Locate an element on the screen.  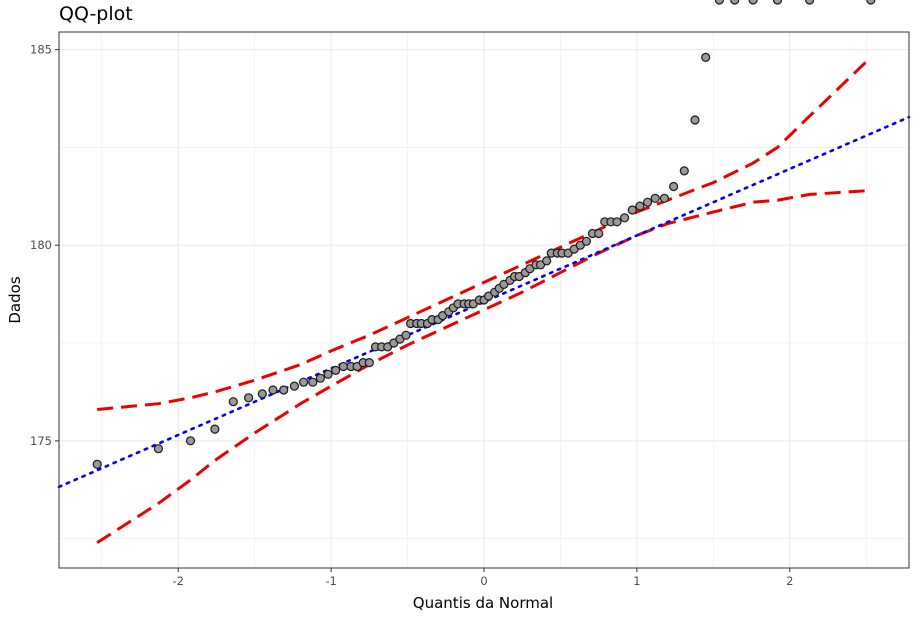
y-tick-label: 180 is located at coordinates (41, 245).